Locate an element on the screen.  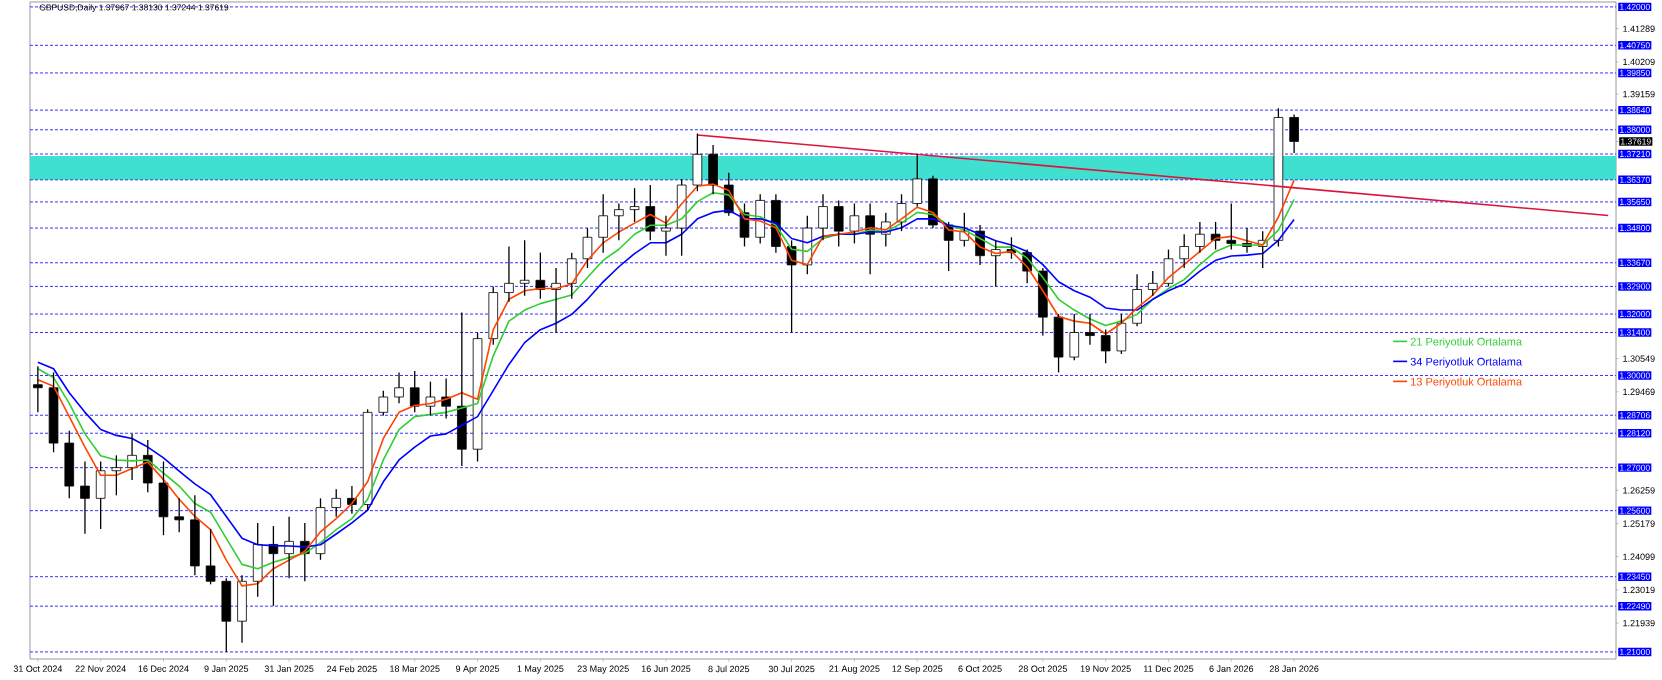
ref-line-label: 1.37210 is located at coordinates (1635, 154).